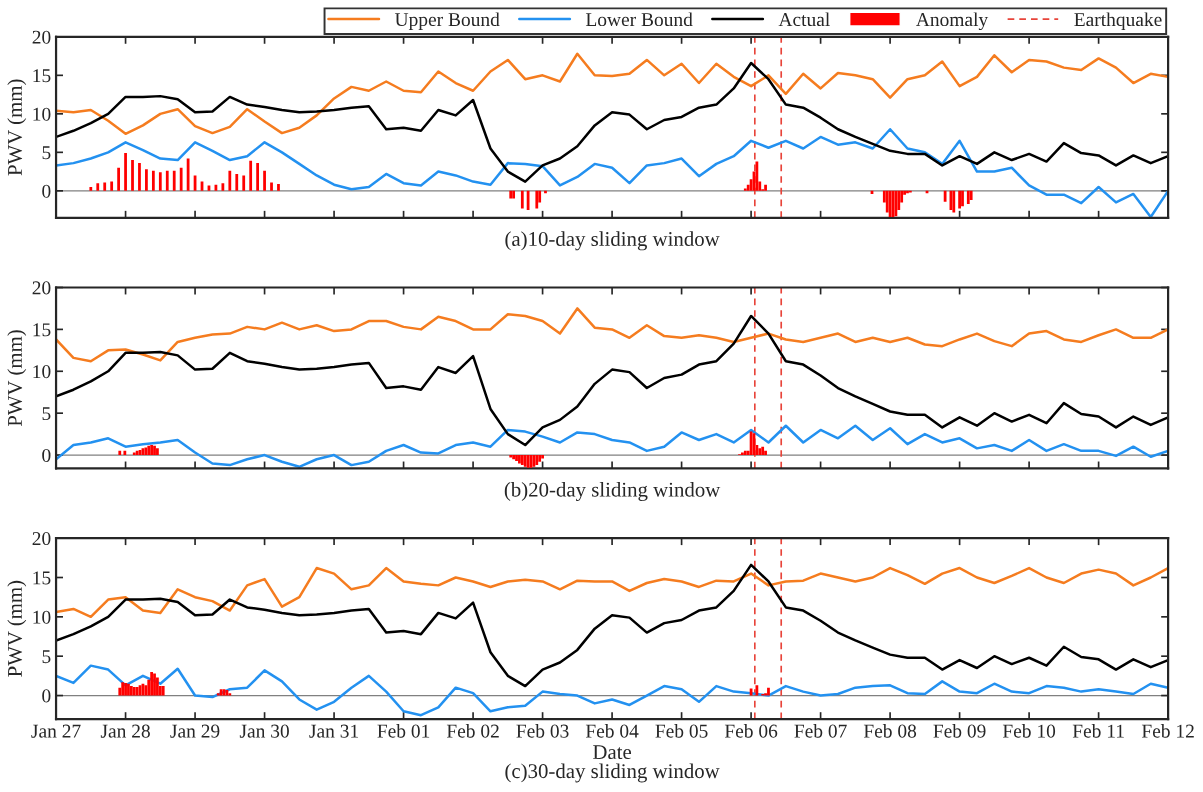  Describe the element at coordinates (820, 731) in the screenshot. I see `x-tick-label: Feb 07` at that location.